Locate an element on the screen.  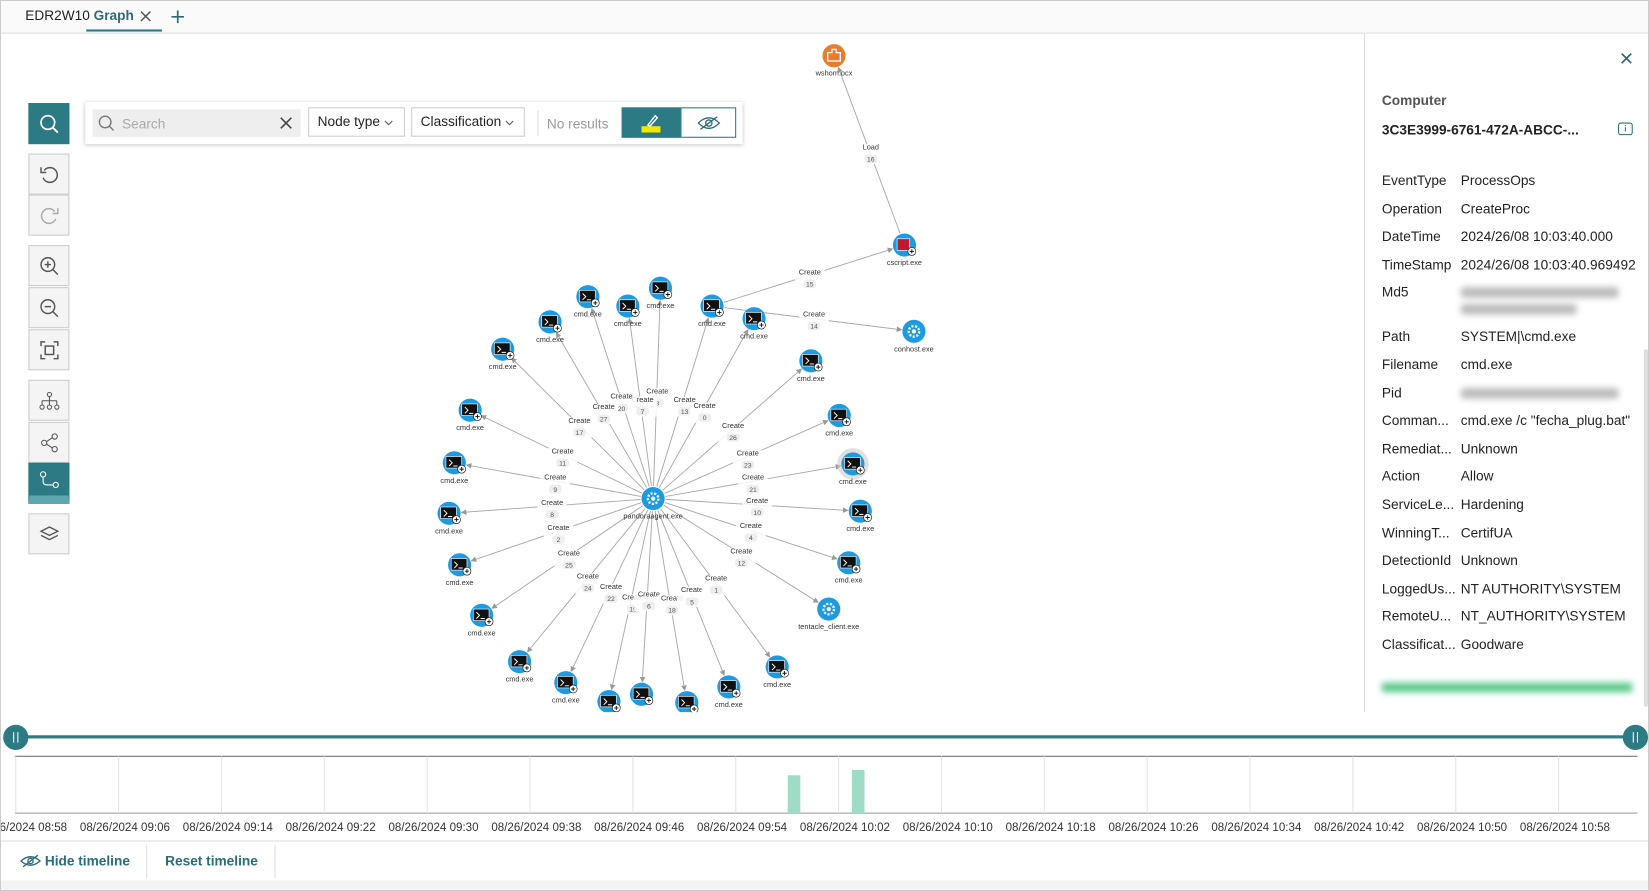
property-value: Hardening is located at coordinates (1492, 504).